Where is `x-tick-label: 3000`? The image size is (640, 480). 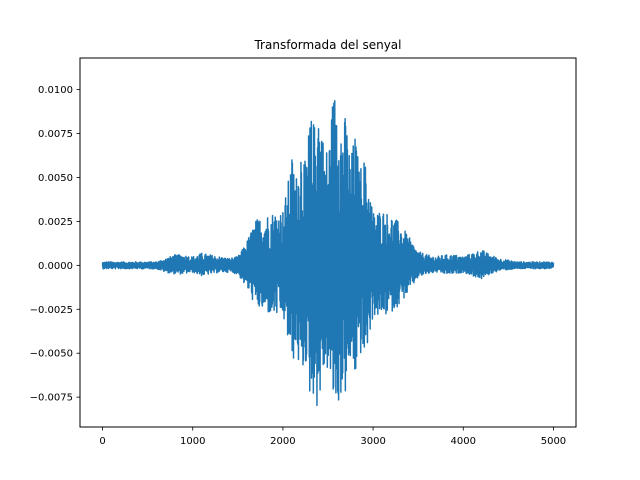 x-tick-label: 3000 is located at coordinates (372, 441).